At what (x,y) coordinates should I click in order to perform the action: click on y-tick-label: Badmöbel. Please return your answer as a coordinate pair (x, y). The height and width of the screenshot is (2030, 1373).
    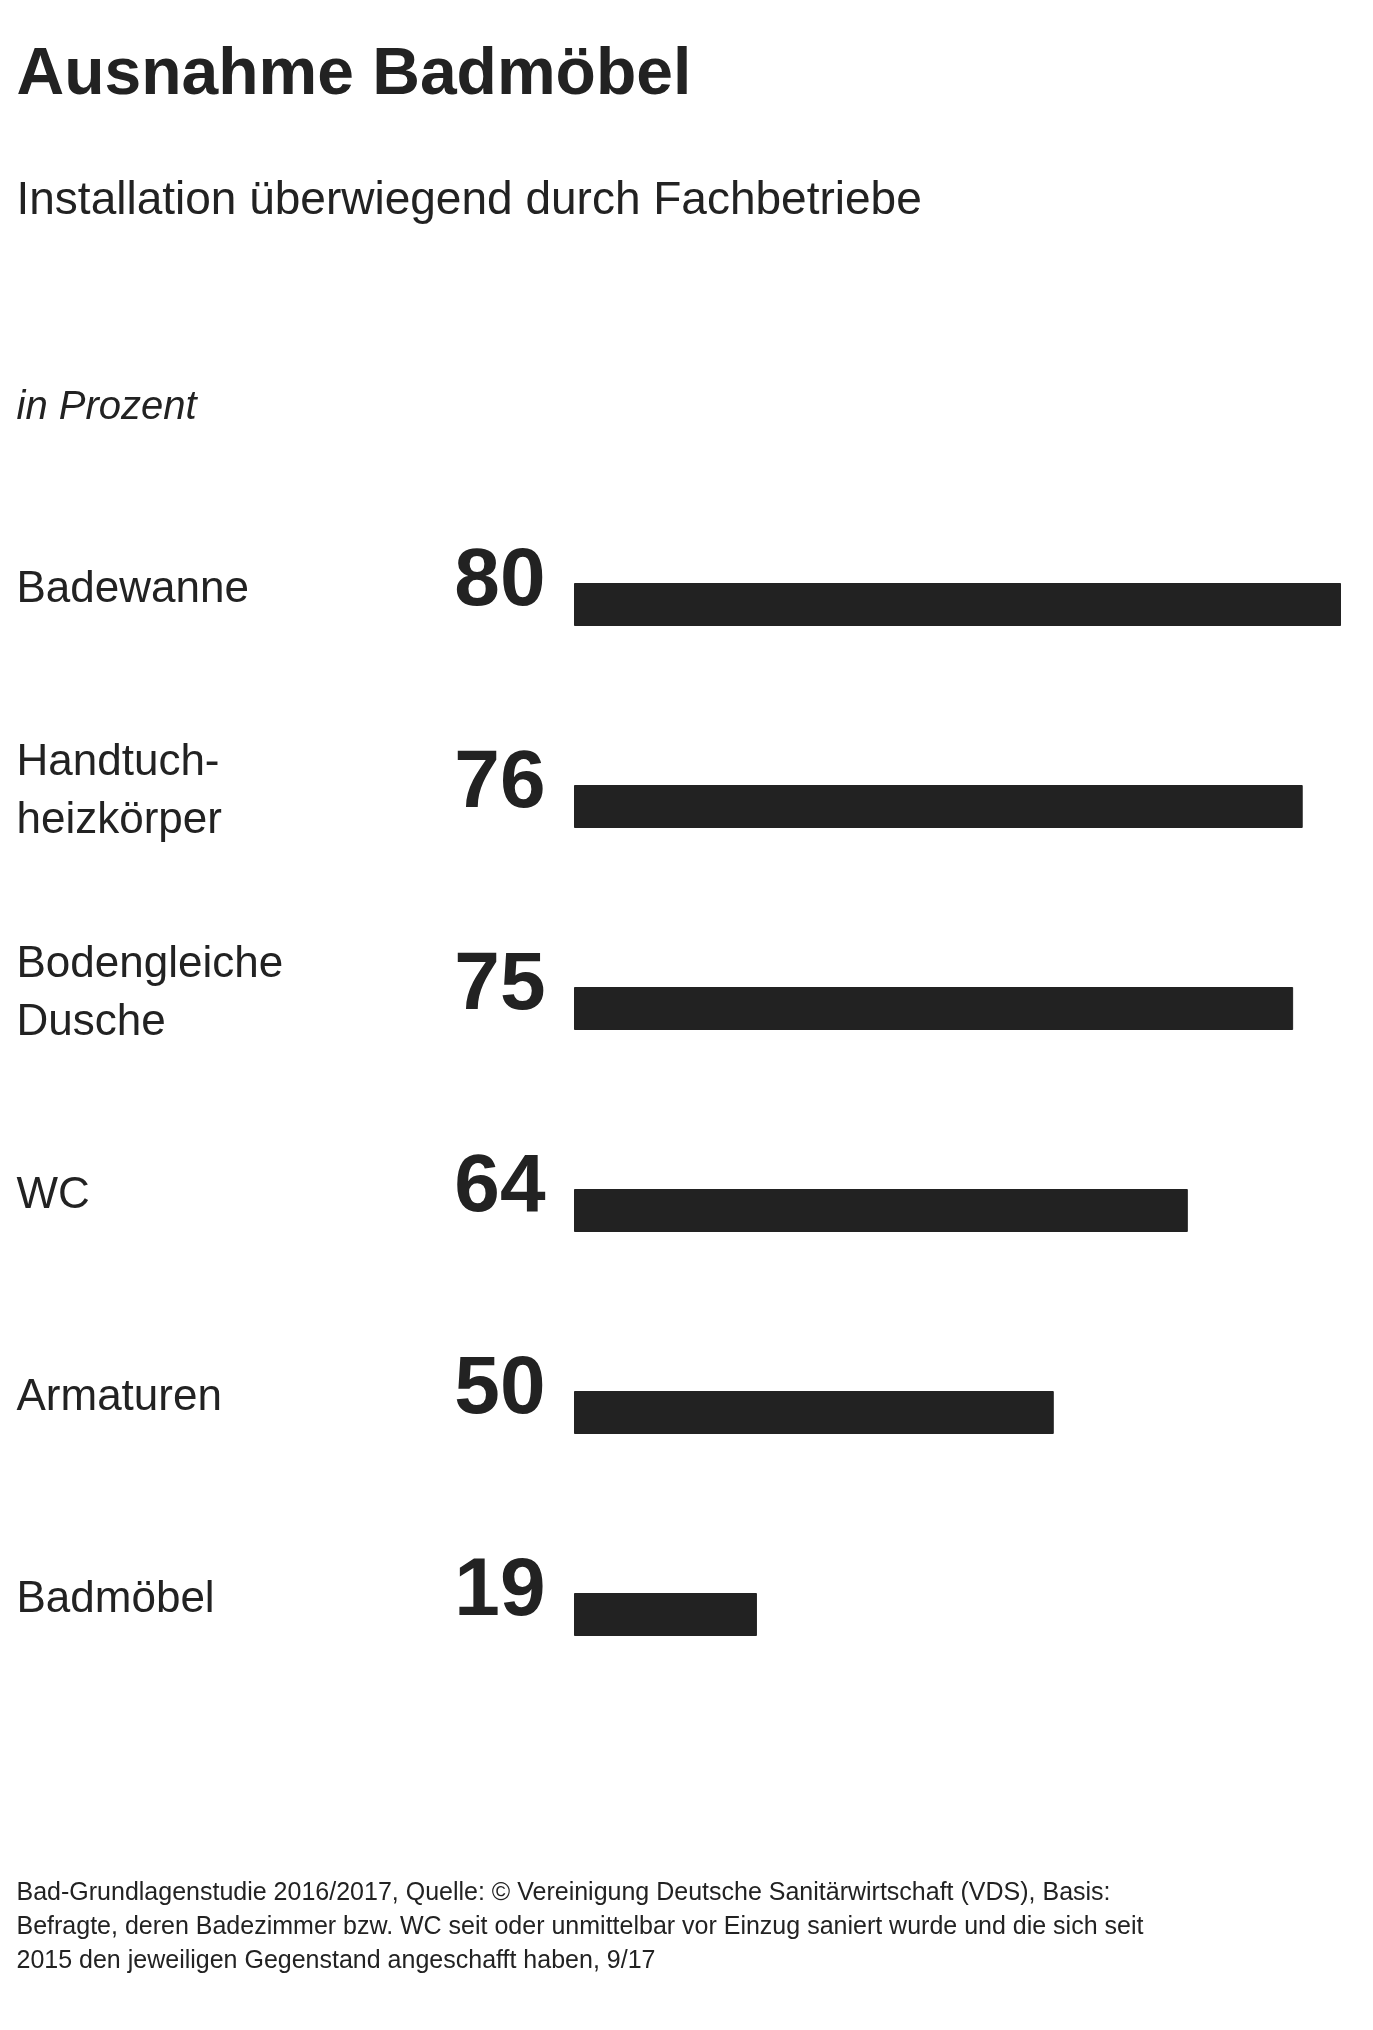
    Looking at the image, I should click on (115, 1596).